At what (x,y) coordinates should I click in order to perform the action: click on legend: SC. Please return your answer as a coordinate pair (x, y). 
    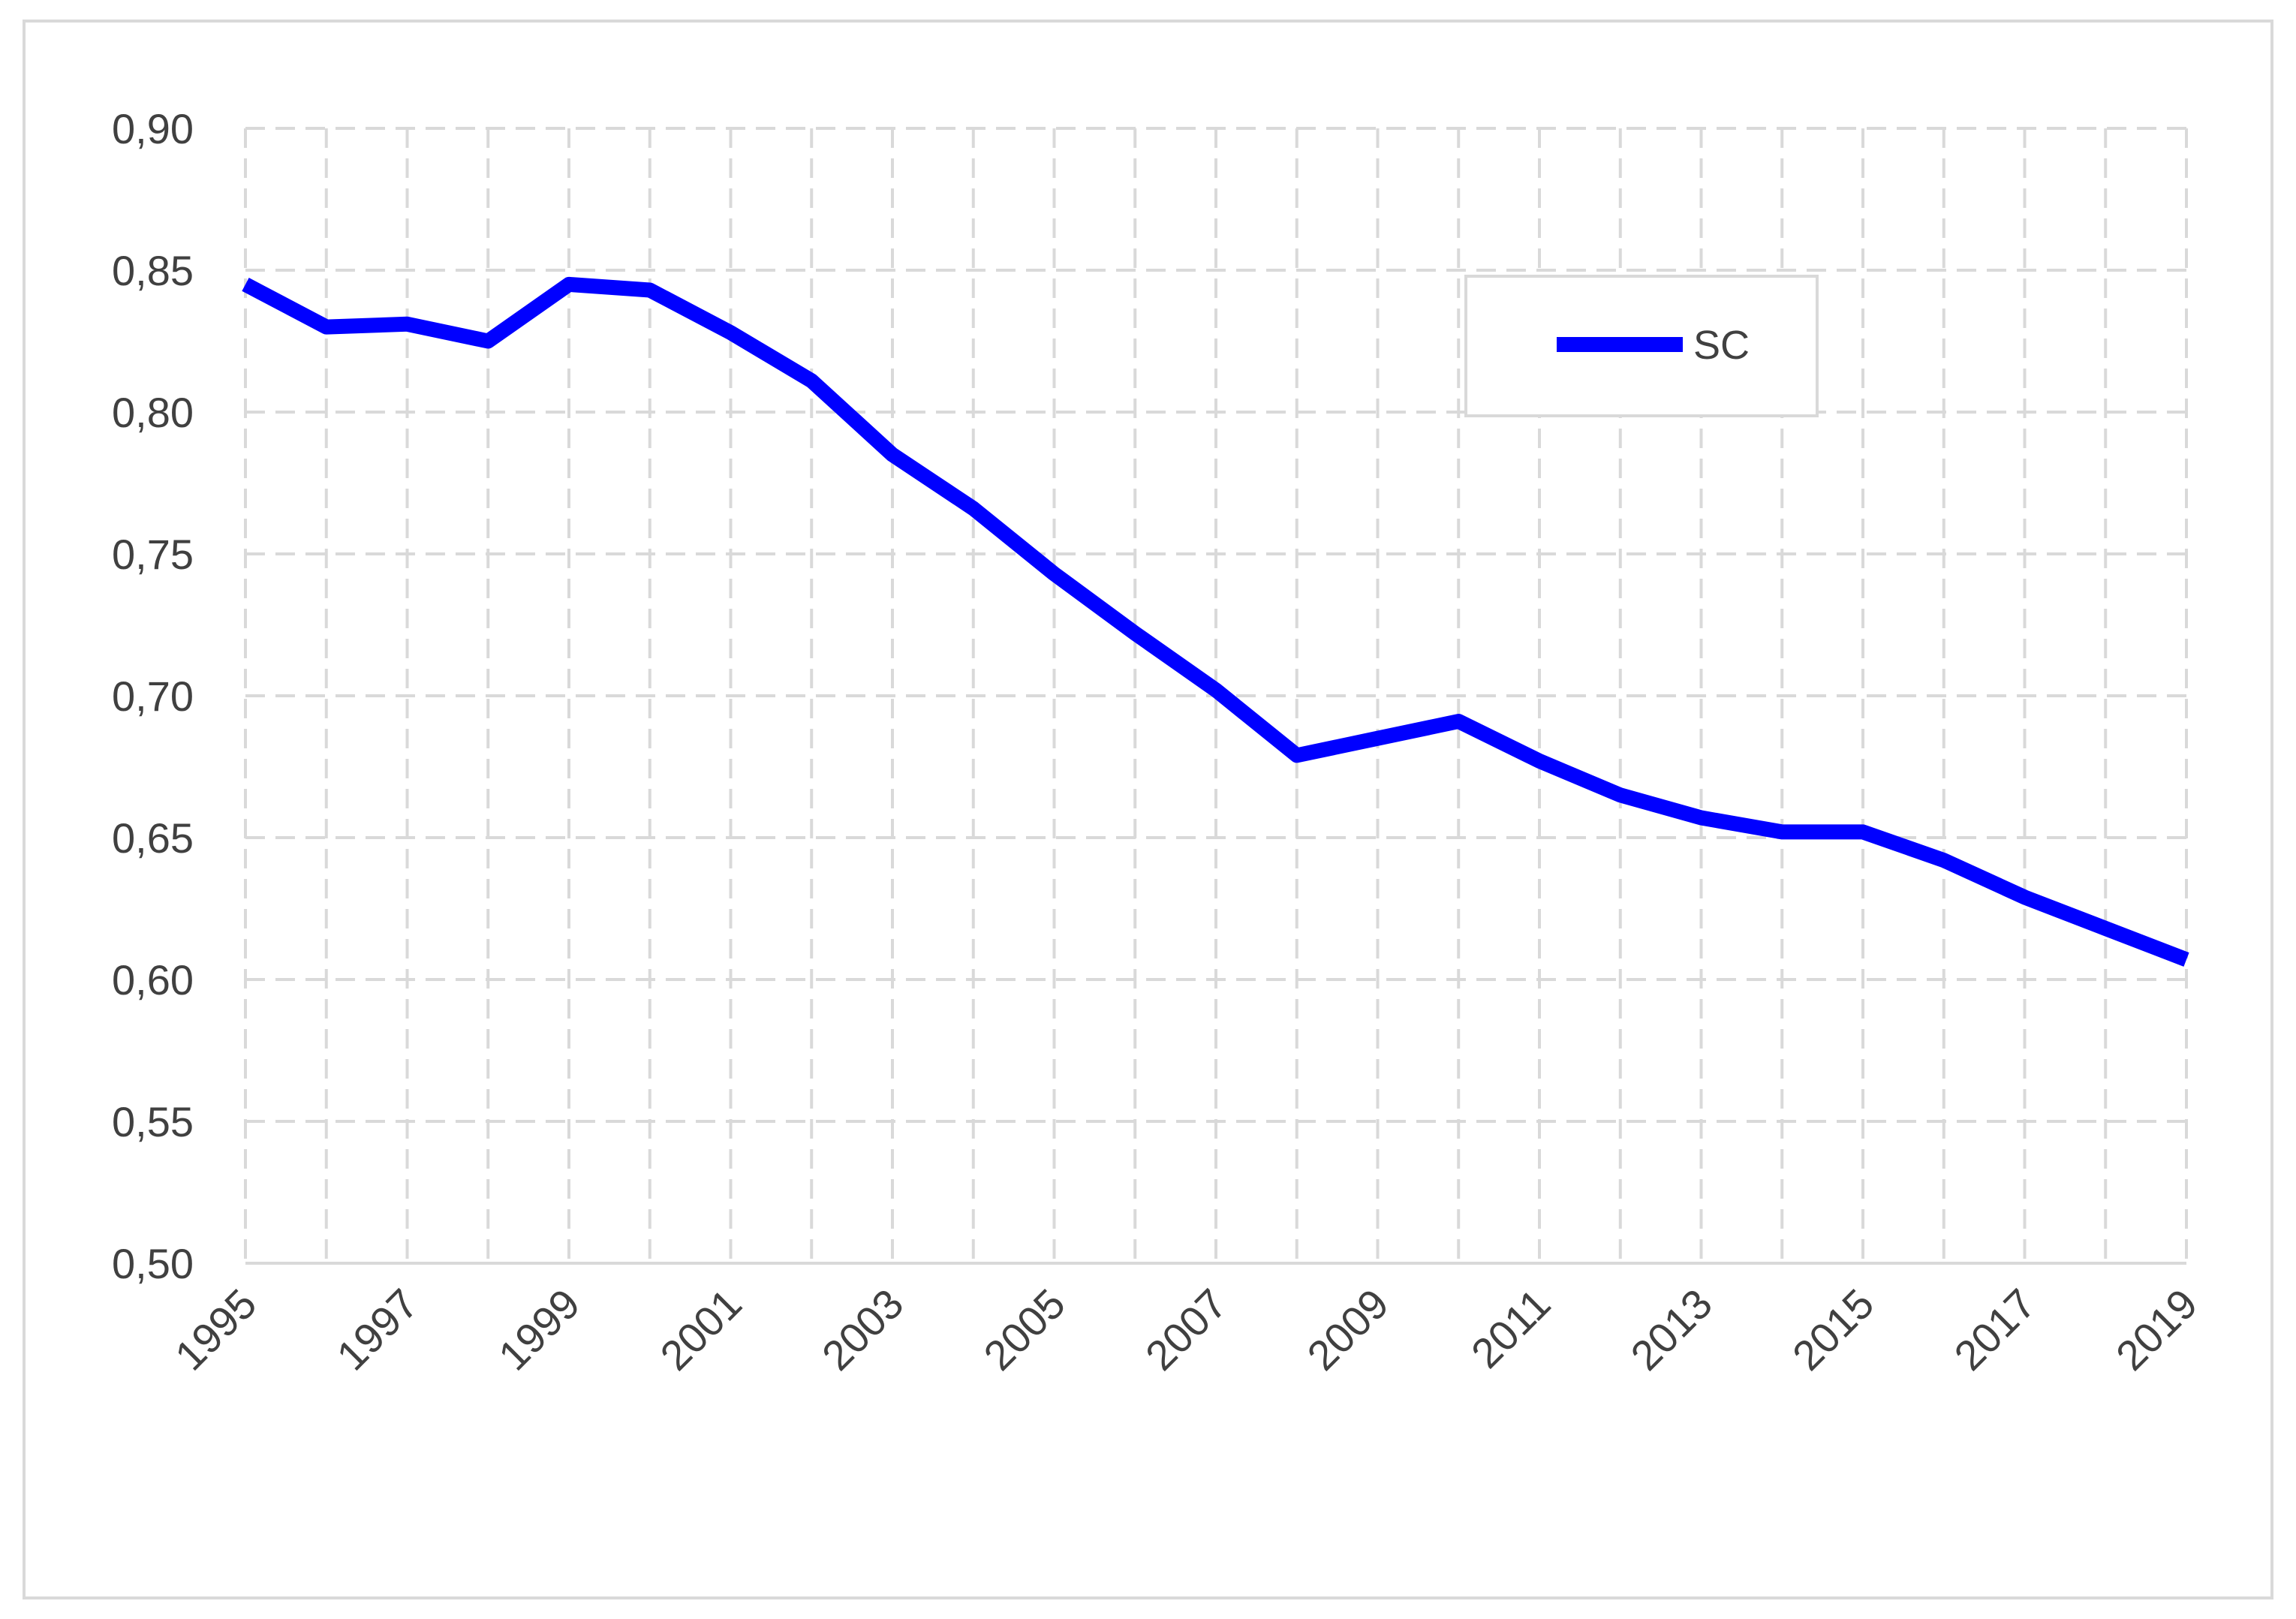
    Looking at the image, I should click on (1641, 346).